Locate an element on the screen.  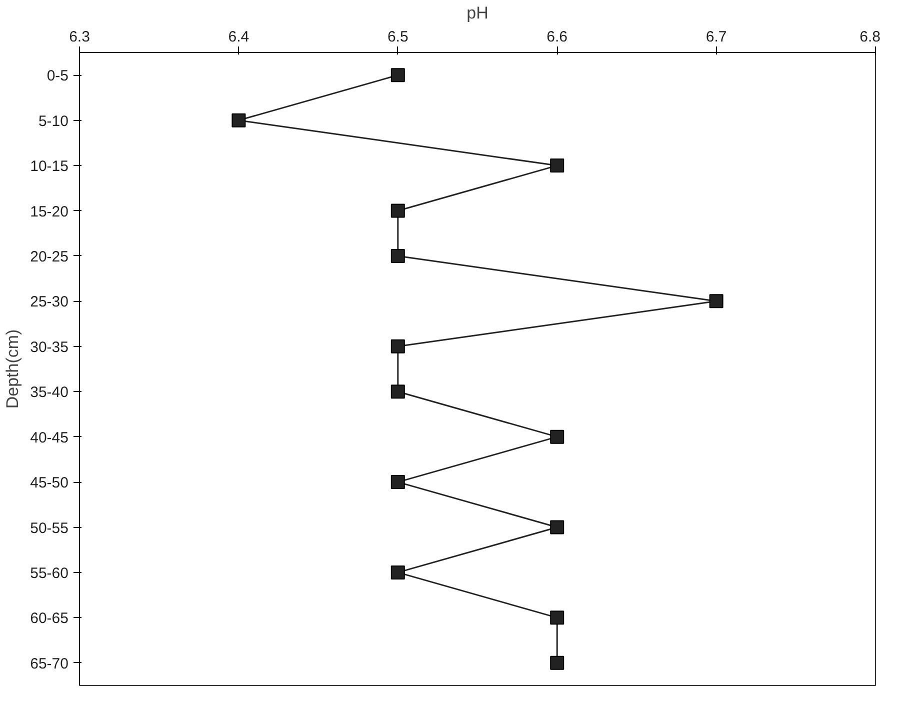
y-tick-label: 35-40 is located at coordinates (49, 393).